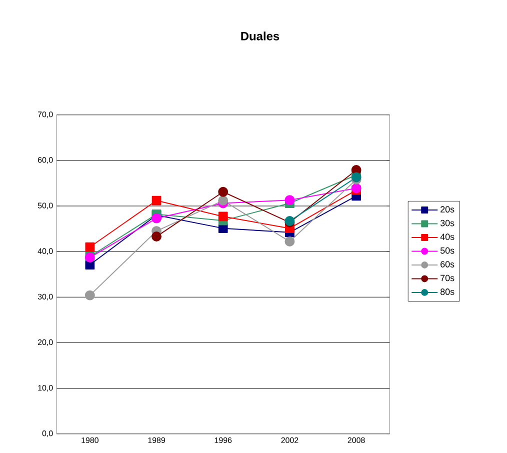 The height and width of the screenshot is (453, 507). Describe the element at coordinates (447, 291) in the screenshot. I see `legend-label: 80s` at that location.